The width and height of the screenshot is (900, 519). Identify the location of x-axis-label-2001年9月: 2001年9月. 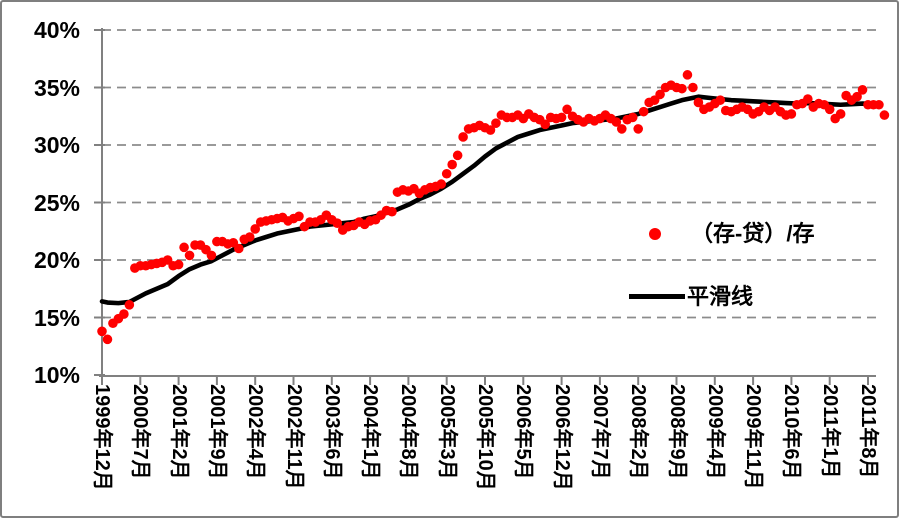
(216, 432).